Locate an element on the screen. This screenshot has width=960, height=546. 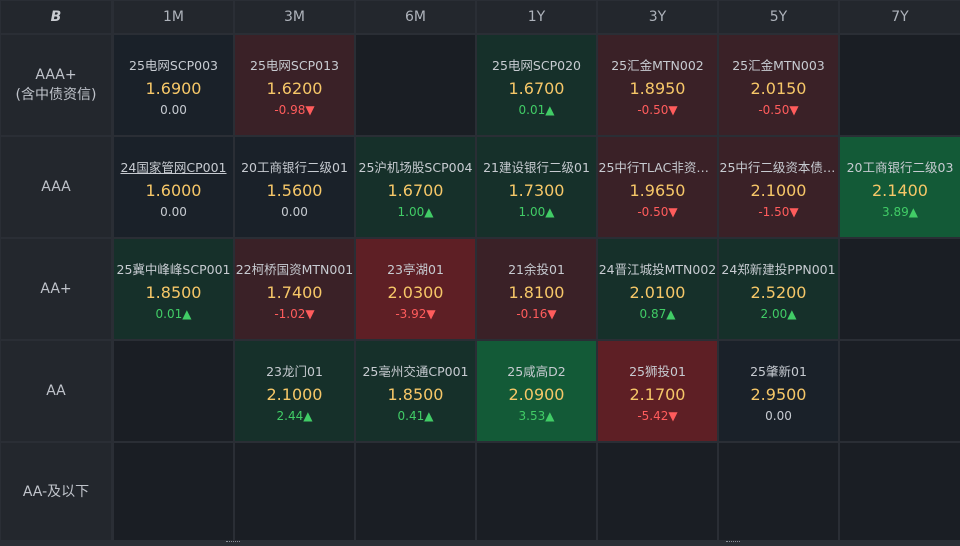
change-value: -3.92 is located at coordinates (411, 314).